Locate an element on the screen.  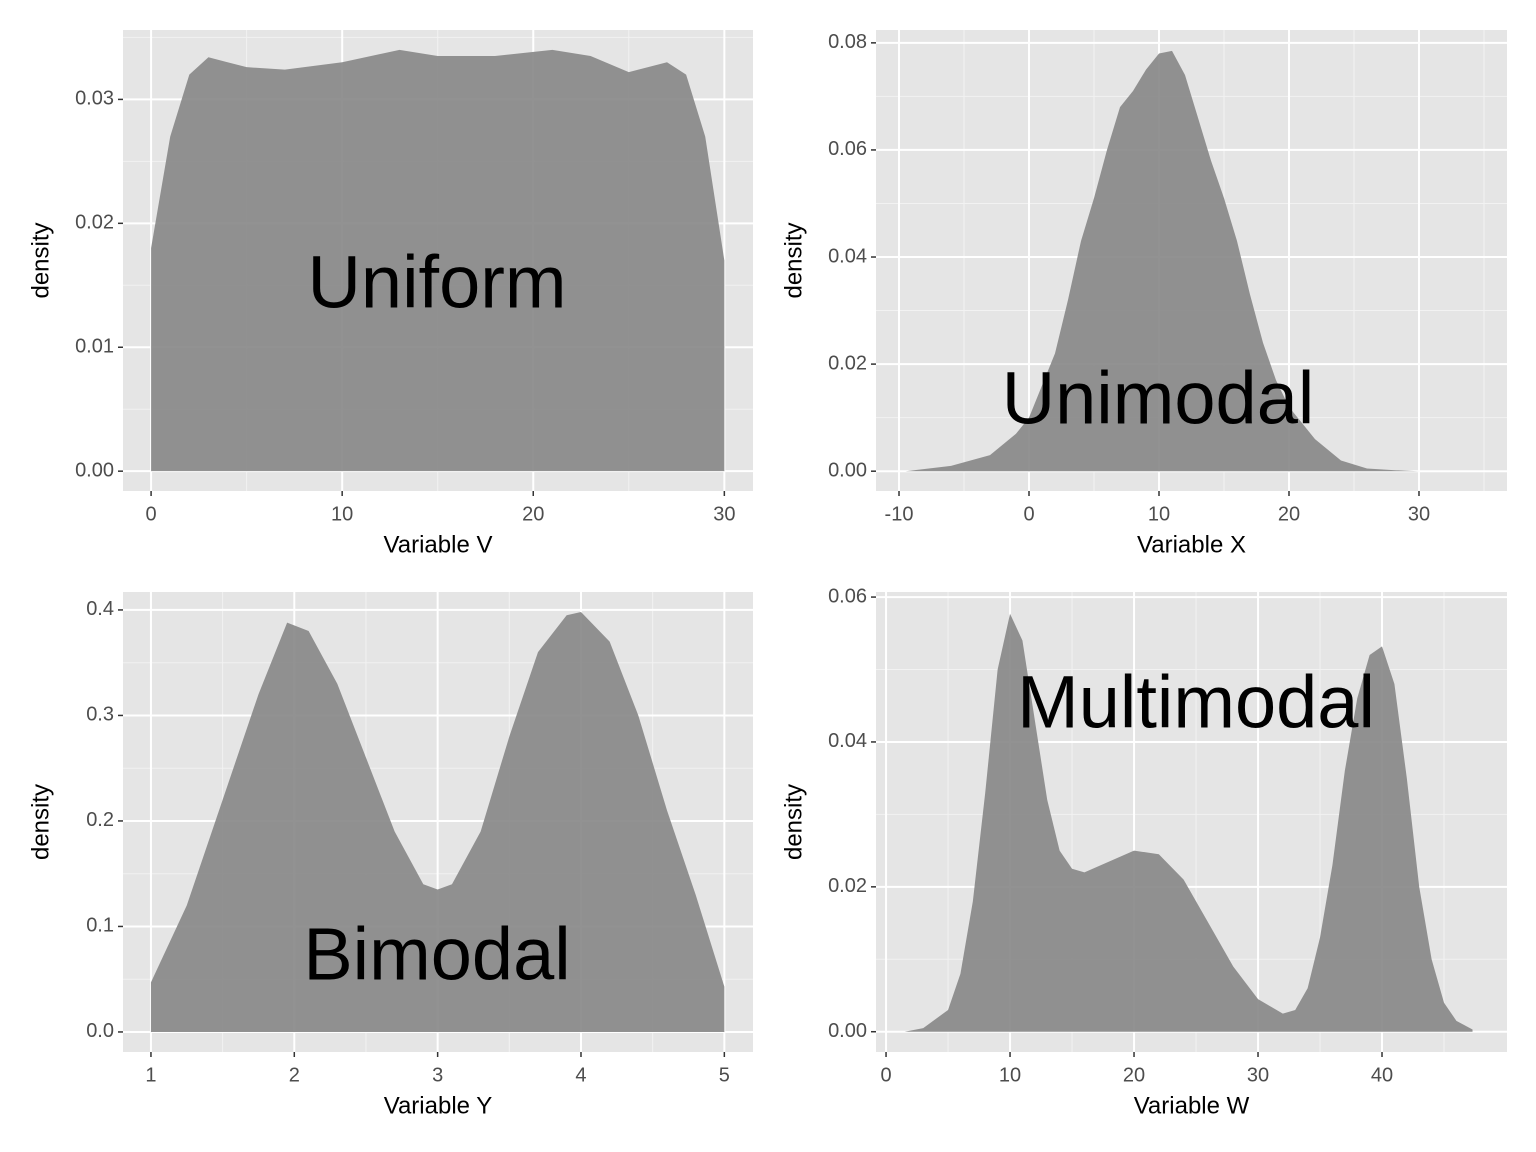
annotation: Uniform is located at coordinates (436, 282).